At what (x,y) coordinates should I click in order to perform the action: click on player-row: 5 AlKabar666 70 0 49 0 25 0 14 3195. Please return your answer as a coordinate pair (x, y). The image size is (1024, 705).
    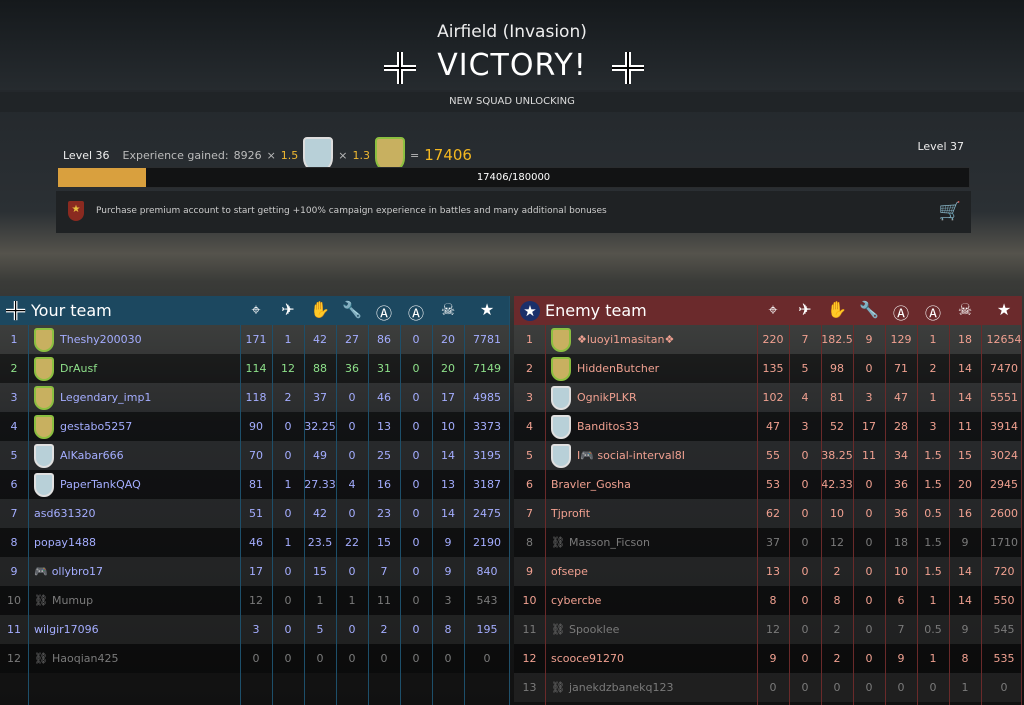
    Looking at the image, I should click on (254, 455).